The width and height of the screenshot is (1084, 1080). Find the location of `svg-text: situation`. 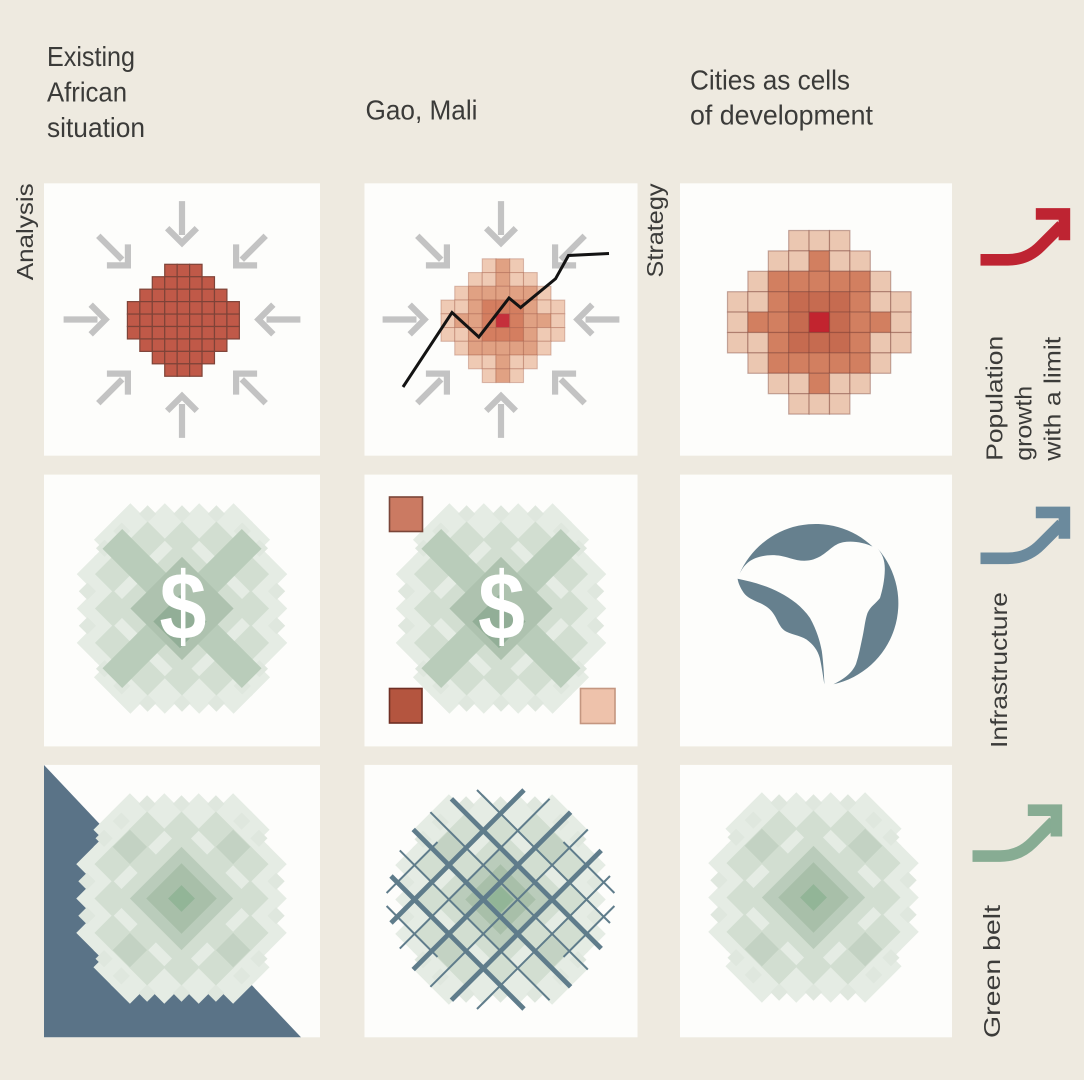

svg-text: situation is located at coordinates (96, 127).